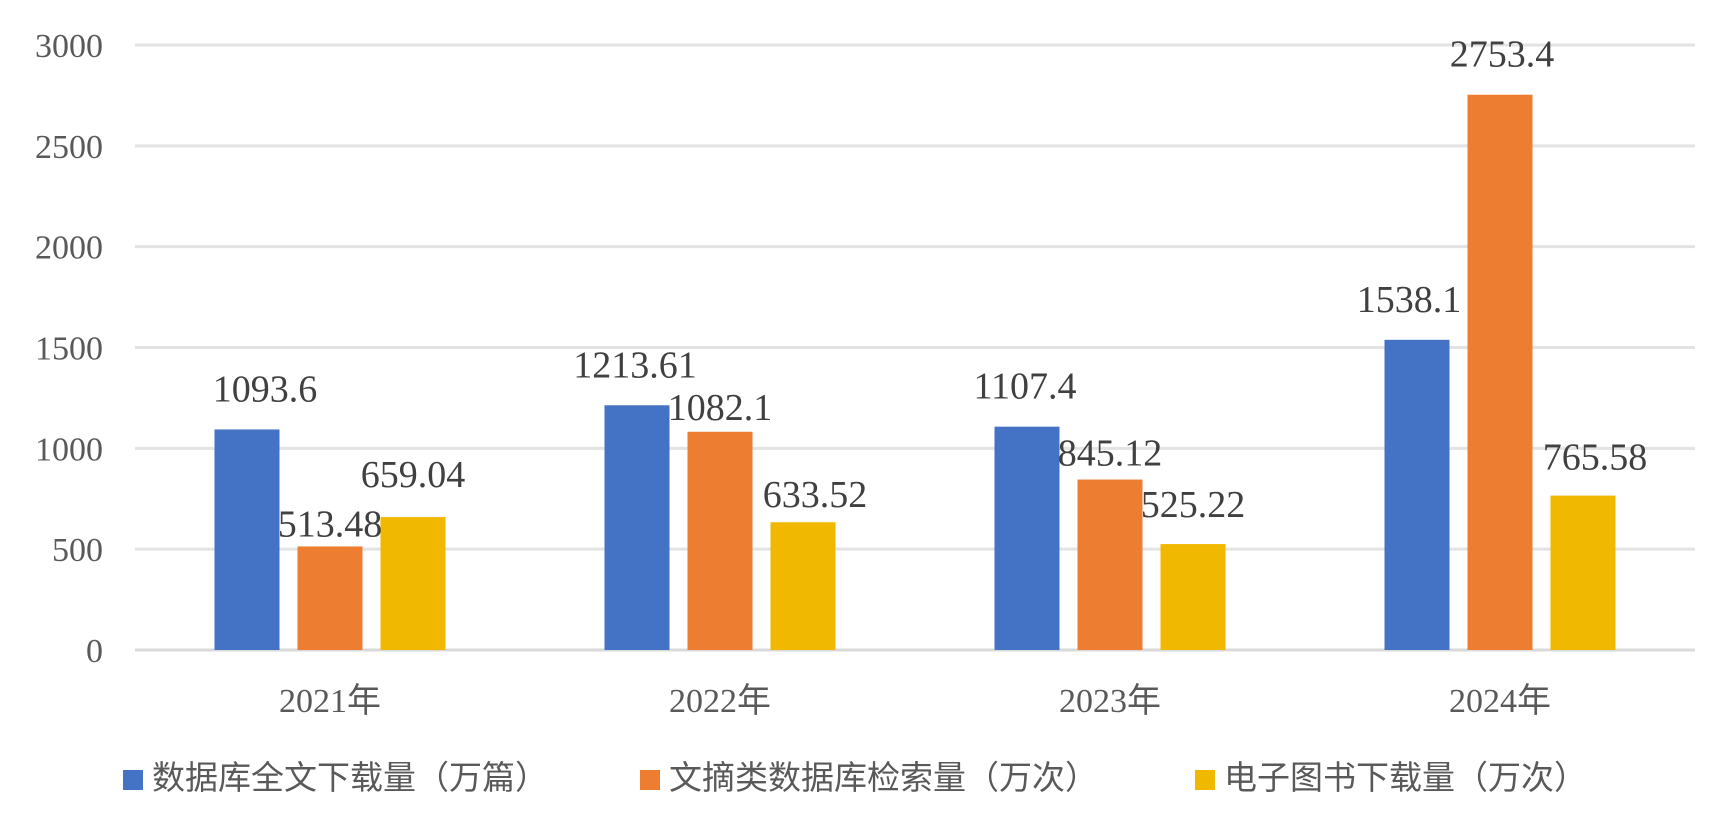 This screenshot has height=837, width=1731. Describe the element at coordinates (330, 701) in the screenshot. I see `x-category-label: 2021年` at that location.